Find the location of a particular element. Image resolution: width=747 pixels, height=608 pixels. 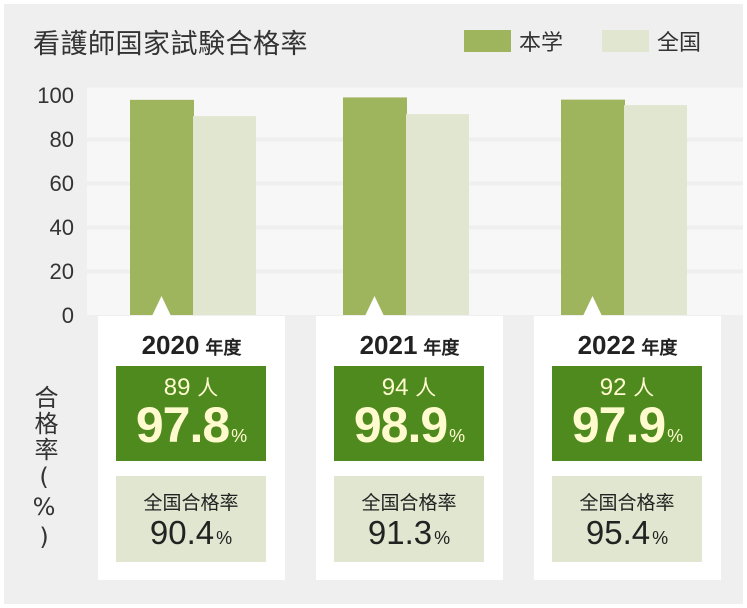

bar-national-2020 is located at coordinates (224, 216).